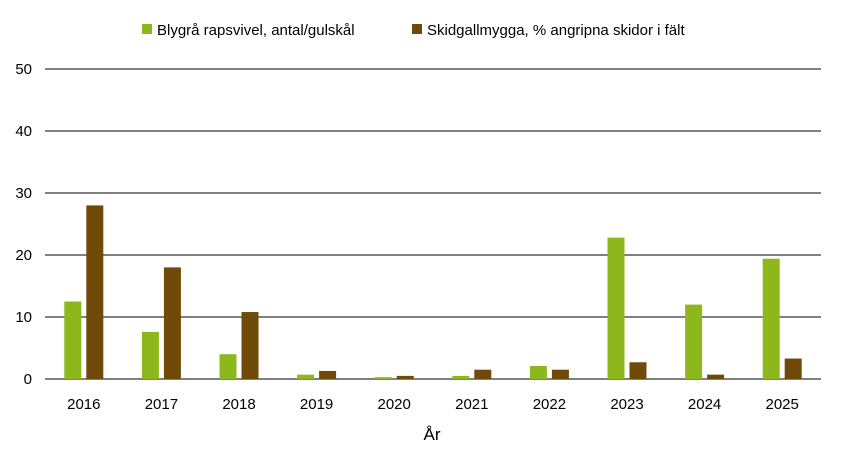 The height and width of the screenshot is (456, 841). I want to click on y-tick-label: 0, so click(28, 379).